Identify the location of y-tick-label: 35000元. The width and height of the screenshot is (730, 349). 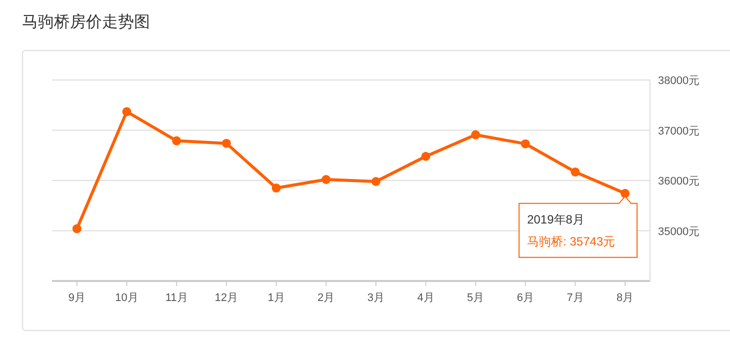
(679, 232).